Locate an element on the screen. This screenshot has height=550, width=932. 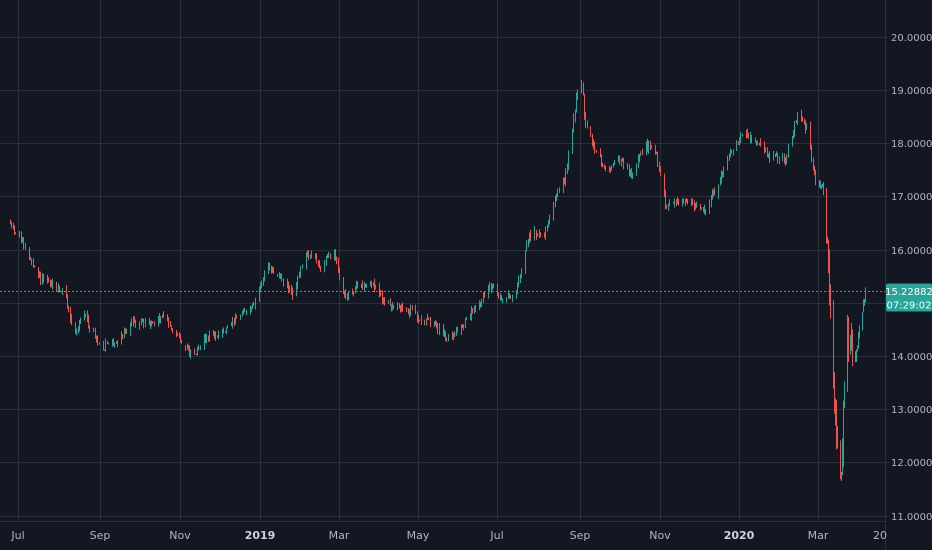
x-tick-label: Jul is located at coordinates (17, 535).